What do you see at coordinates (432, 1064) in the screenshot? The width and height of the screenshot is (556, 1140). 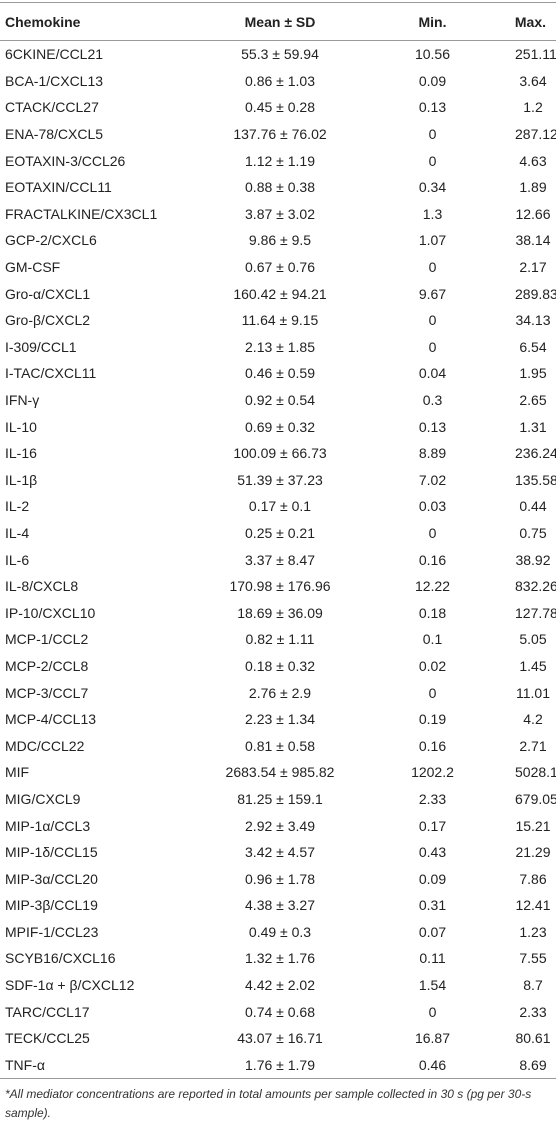 I see `table-cell: 0.46` at bounding box center [432, 1064].